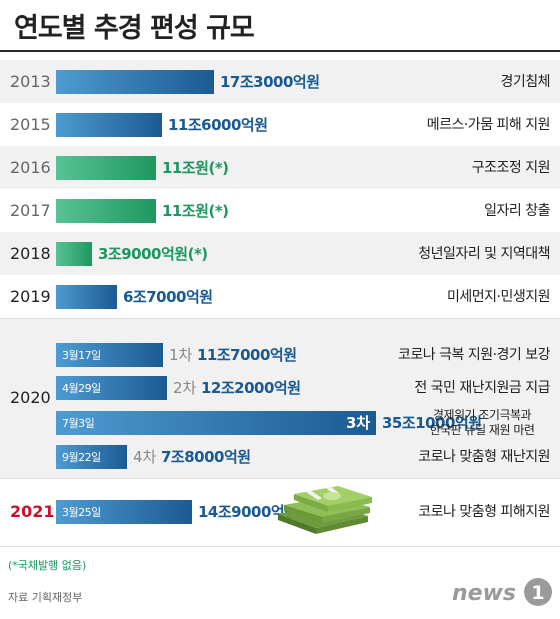 The width and height of the screenshot is (560, 619). I want to click on year-label: 2017, so click(30, 210).